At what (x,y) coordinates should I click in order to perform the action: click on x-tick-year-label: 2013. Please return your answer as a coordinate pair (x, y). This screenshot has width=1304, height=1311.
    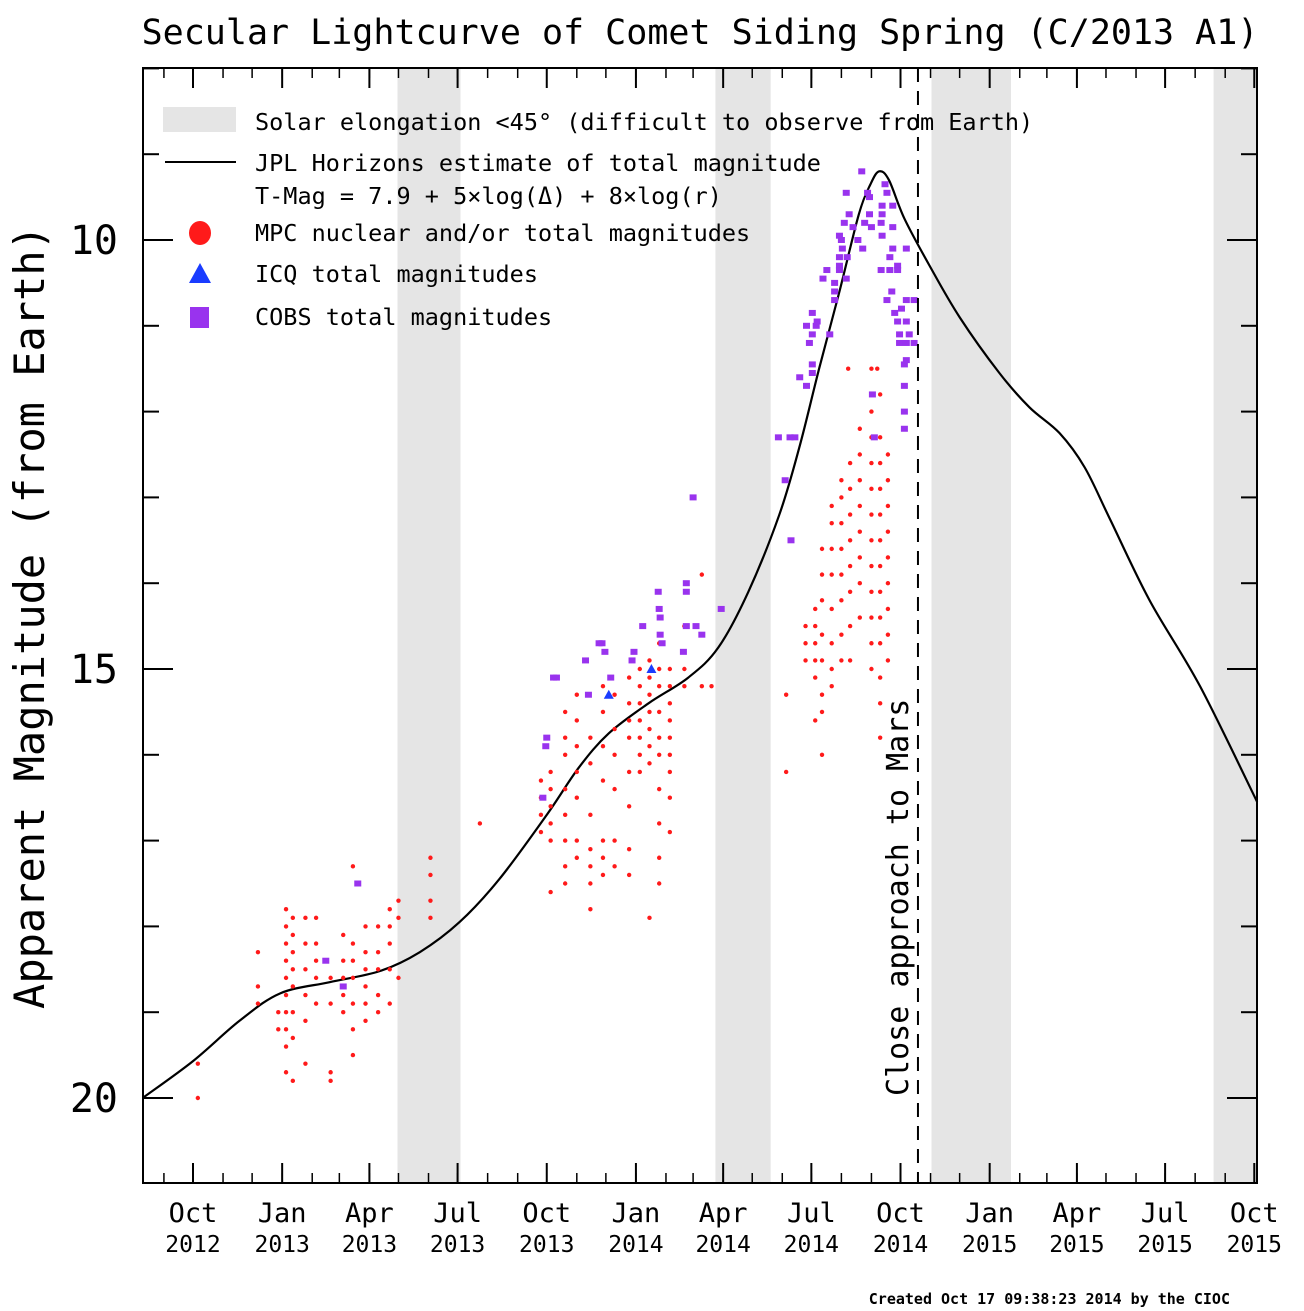
    Looking at the image, I should click on (457, 1245).